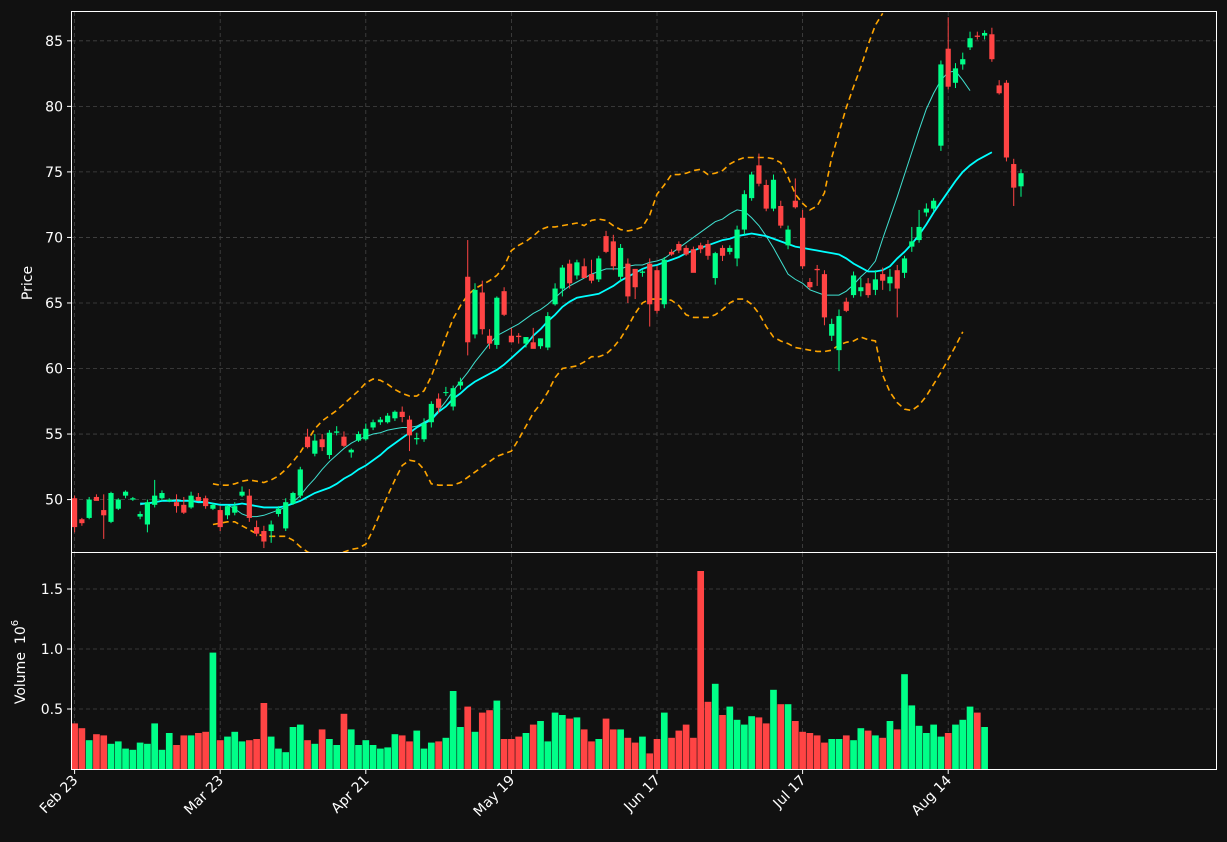 Image resolution: width=1227 pixels, height=842 pixels. Describe the element at coordinates (54, 370) in the screenshot. I see `price-tick-label: 60` at that location.